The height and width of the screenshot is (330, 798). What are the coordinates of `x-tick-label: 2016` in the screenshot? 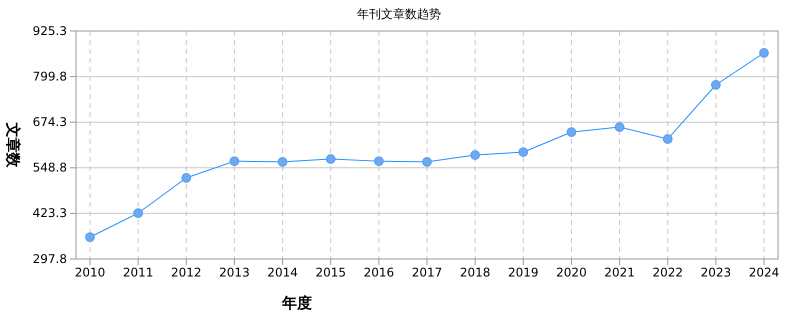 It's located at (379, 273).